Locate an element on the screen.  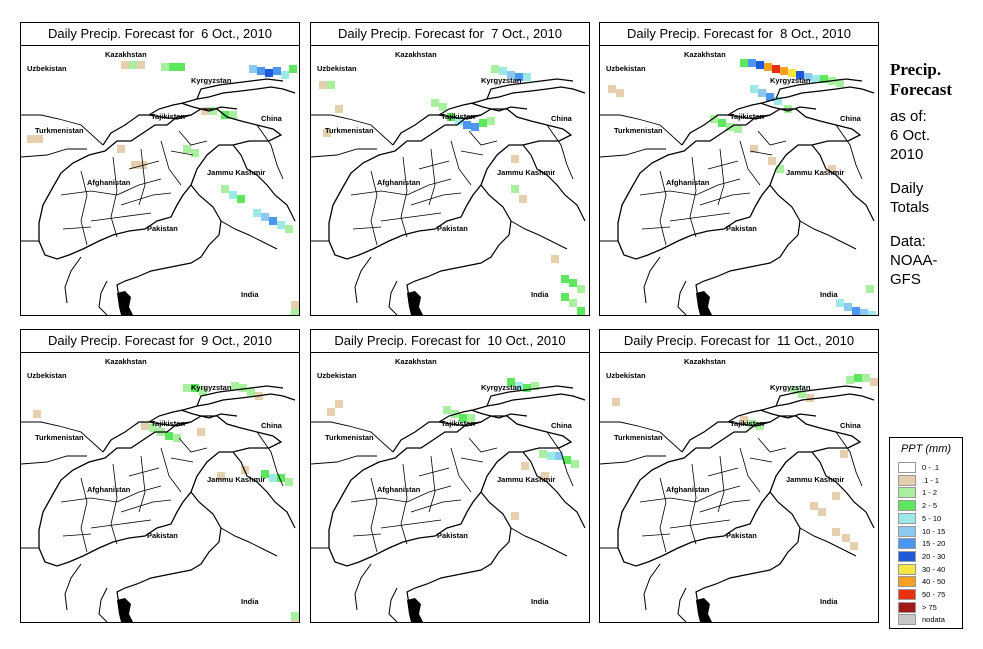
legend-label: 15 - 20 is located at coordinates (934, 544).